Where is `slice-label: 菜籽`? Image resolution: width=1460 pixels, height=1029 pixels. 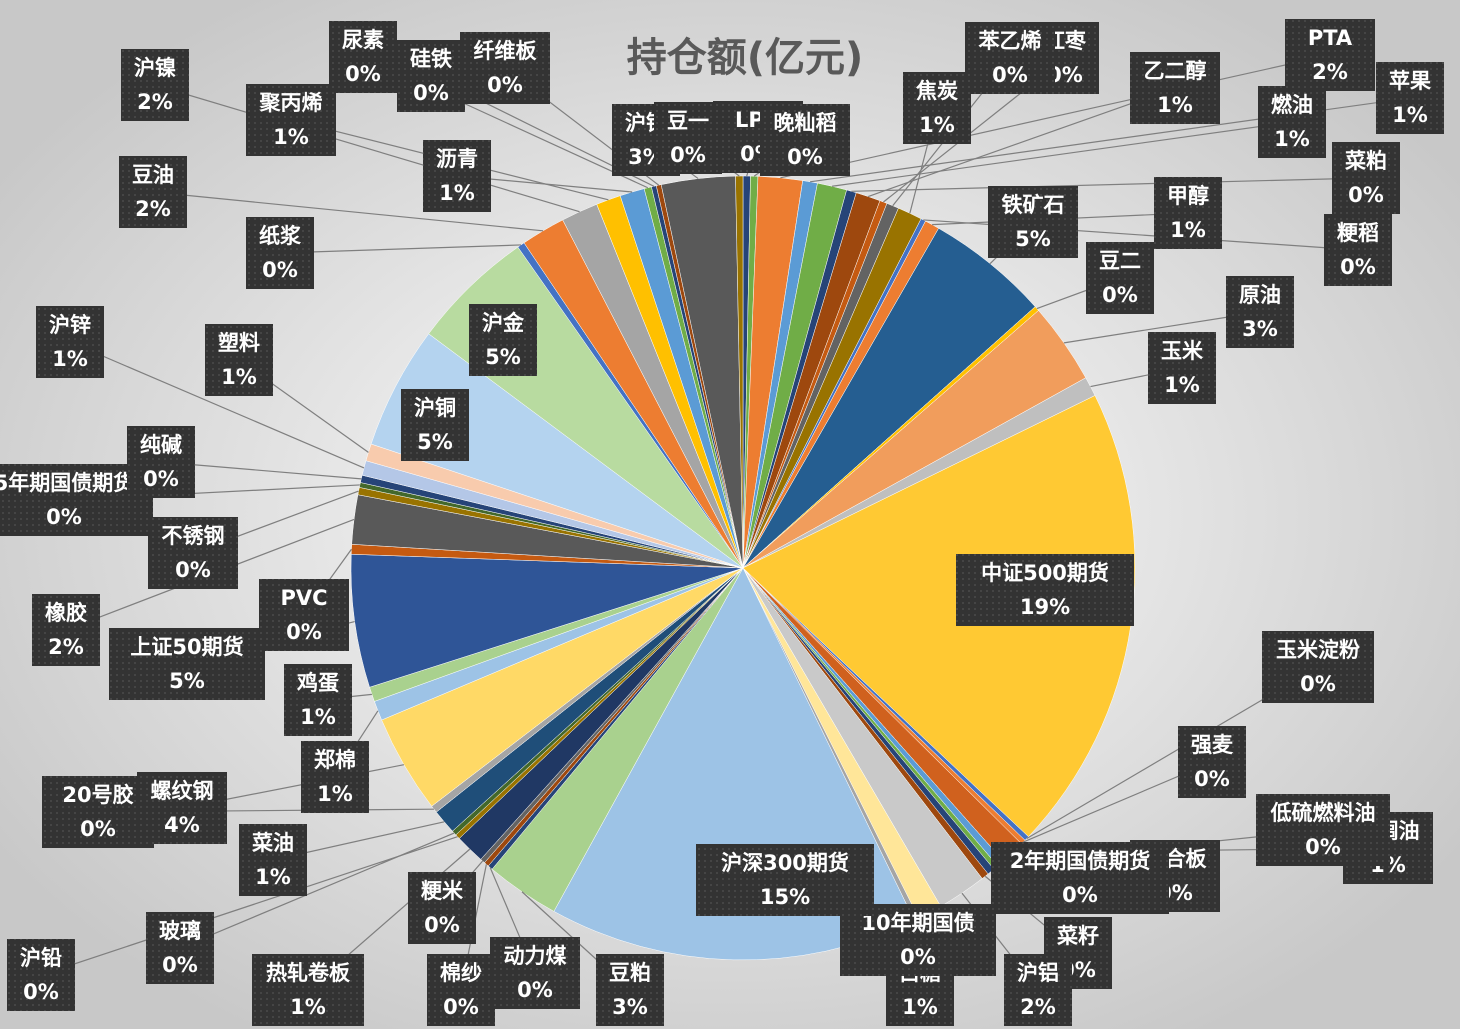
slice-label: 菜籽 is located at coordinates (1077, 936).